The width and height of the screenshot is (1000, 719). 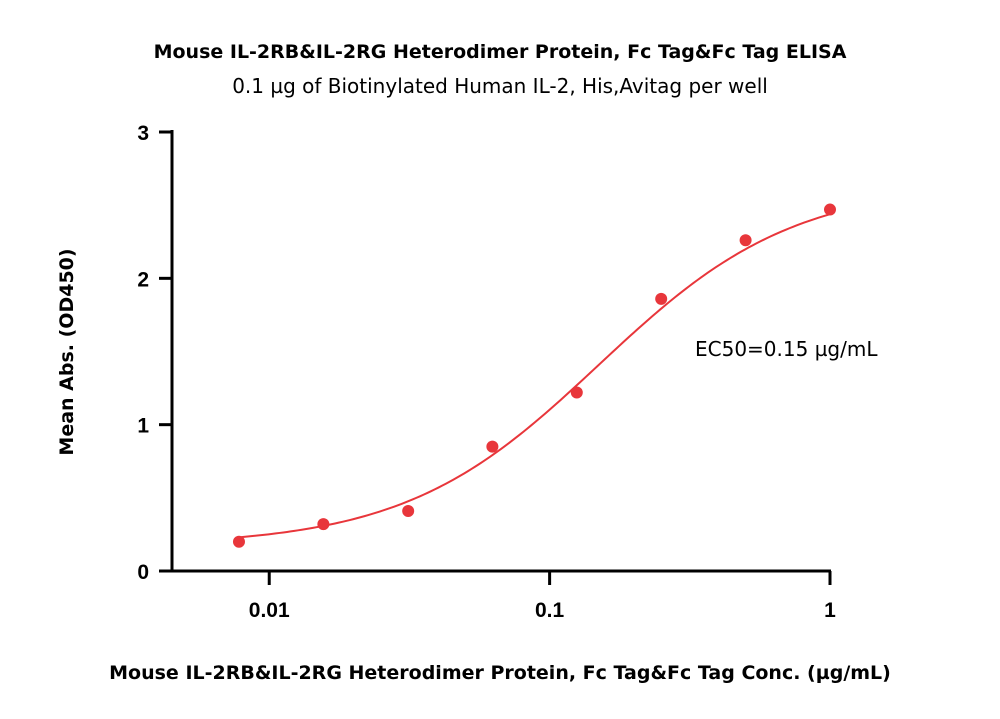 I want to click on y-ticks: 0 1 2 3, so click(x=154, y=353).